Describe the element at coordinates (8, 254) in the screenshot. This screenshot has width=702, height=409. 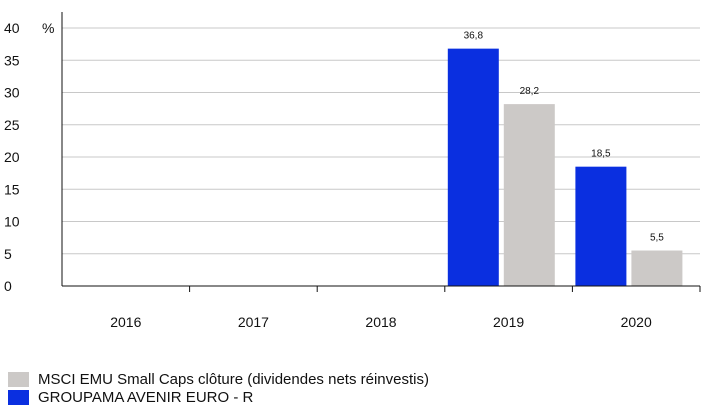
I see `y-tick-label: 5` at that location.